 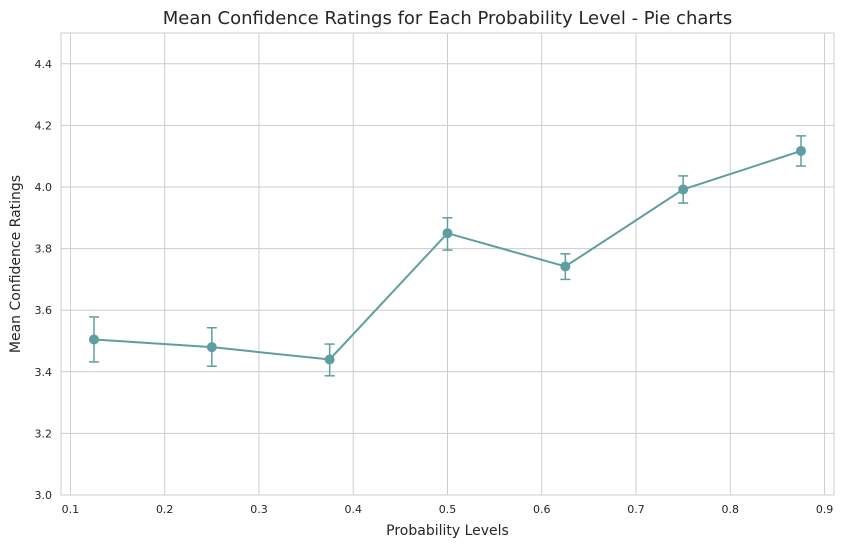 I want to click on y-axis-label: Mean Confidence Ratings, so click(x=16, y=264).